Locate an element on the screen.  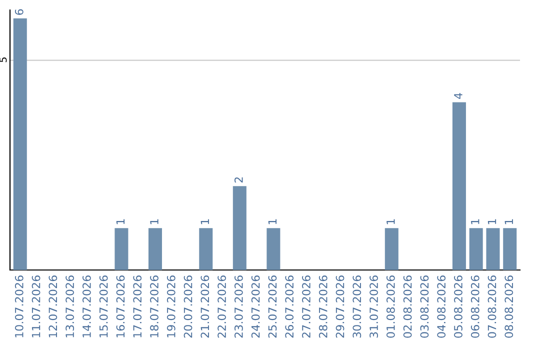
x-tick-label: 02.08.2026 is located at coordinates (407, 307).